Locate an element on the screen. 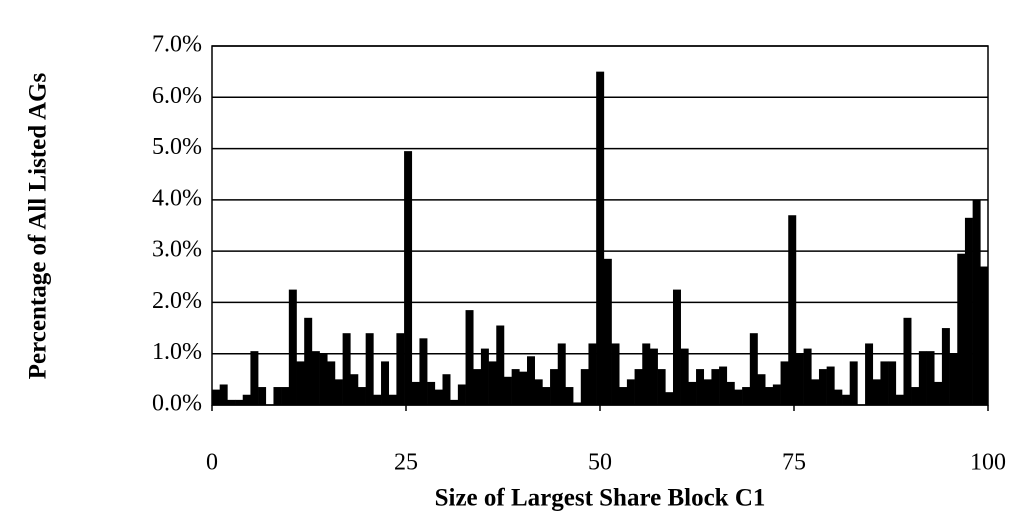 This screenshot has width=1014, height=525. y-tick-label: 1.0% is located at coordinates (177, 352).